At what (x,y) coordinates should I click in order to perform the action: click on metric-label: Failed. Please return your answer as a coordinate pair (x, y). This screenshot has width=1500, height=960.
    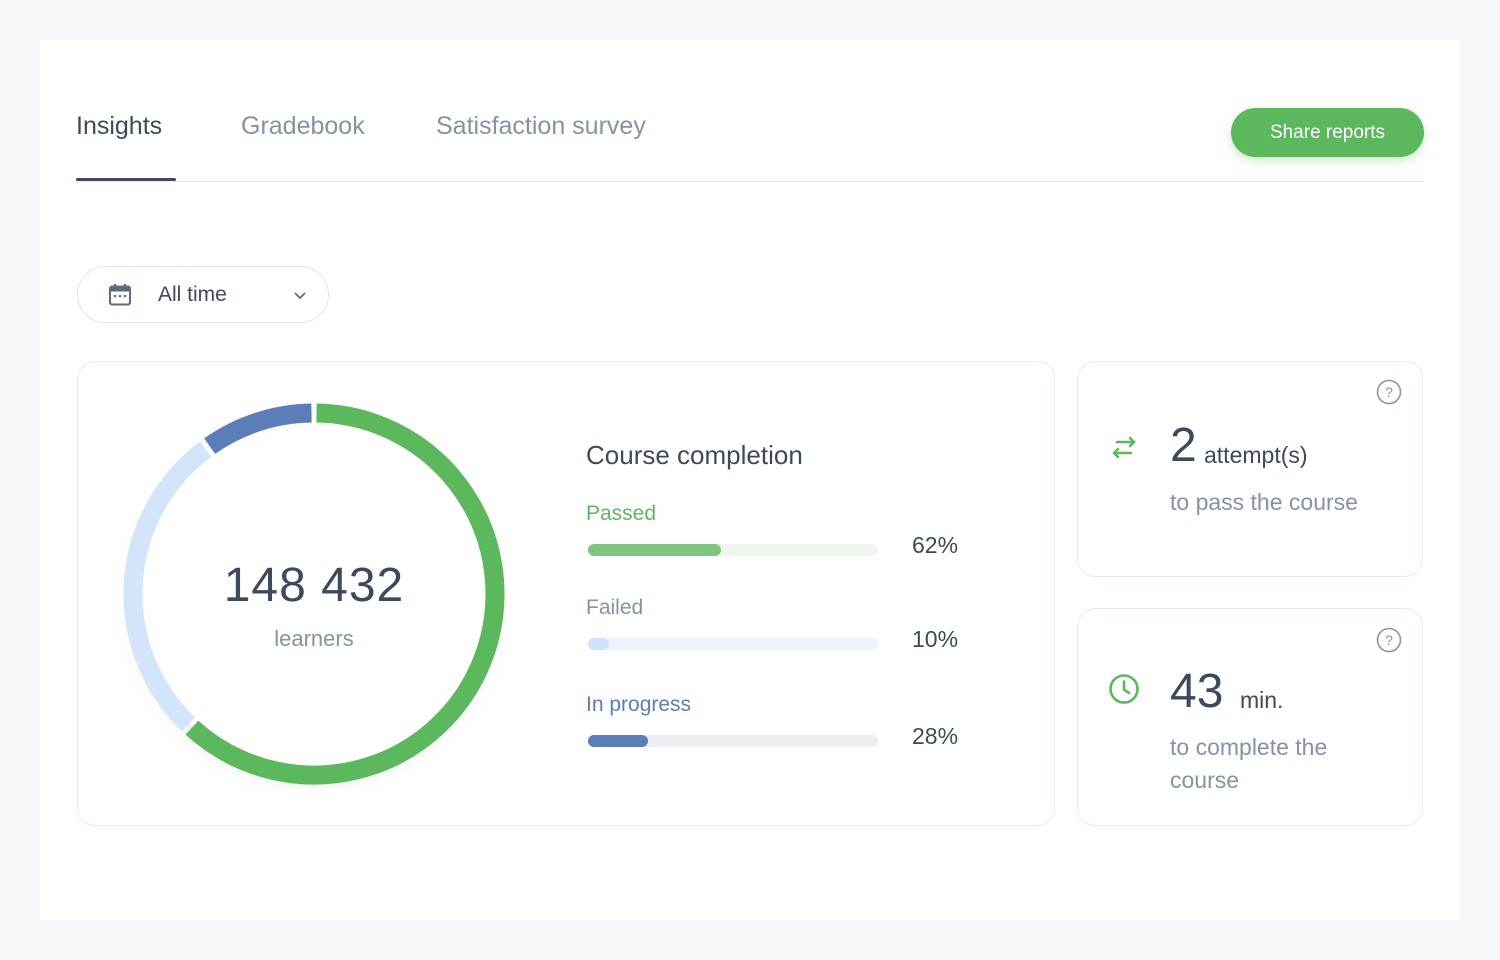
    Looking at the image, I should click on (615, 607).